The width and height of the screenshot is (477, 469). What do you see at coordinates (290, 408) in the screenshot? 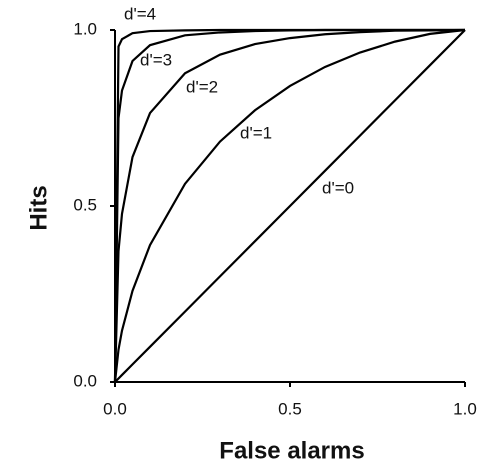
I see `x-tick-label: 0.5` at bounding box center [290, 408].